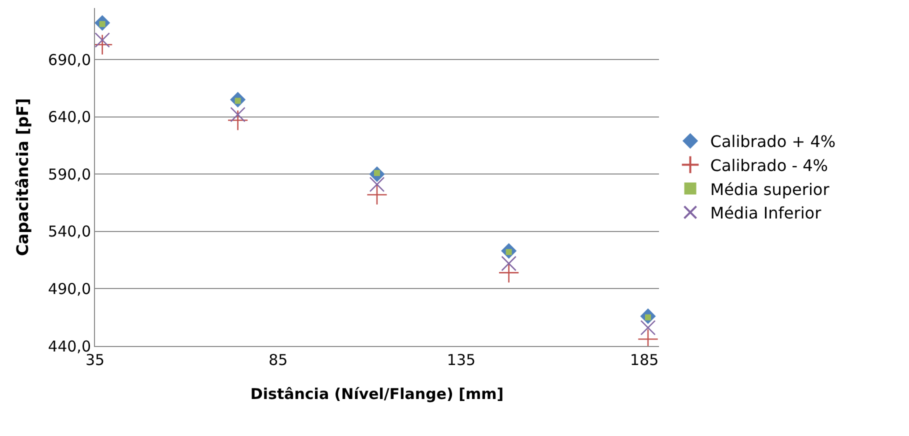 This screenshot has height=436, width=909. I want to click on legend-label: Calibrado - 4%, so click(769, 165).